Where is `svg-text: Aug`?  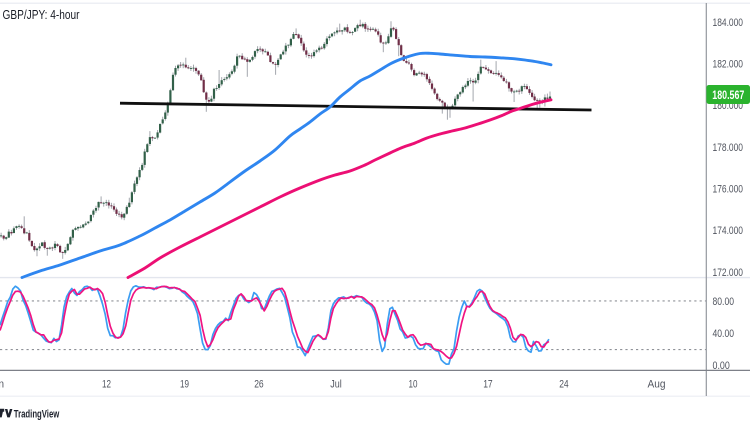
svg-text: Aug is located at coordinates (657, 385).